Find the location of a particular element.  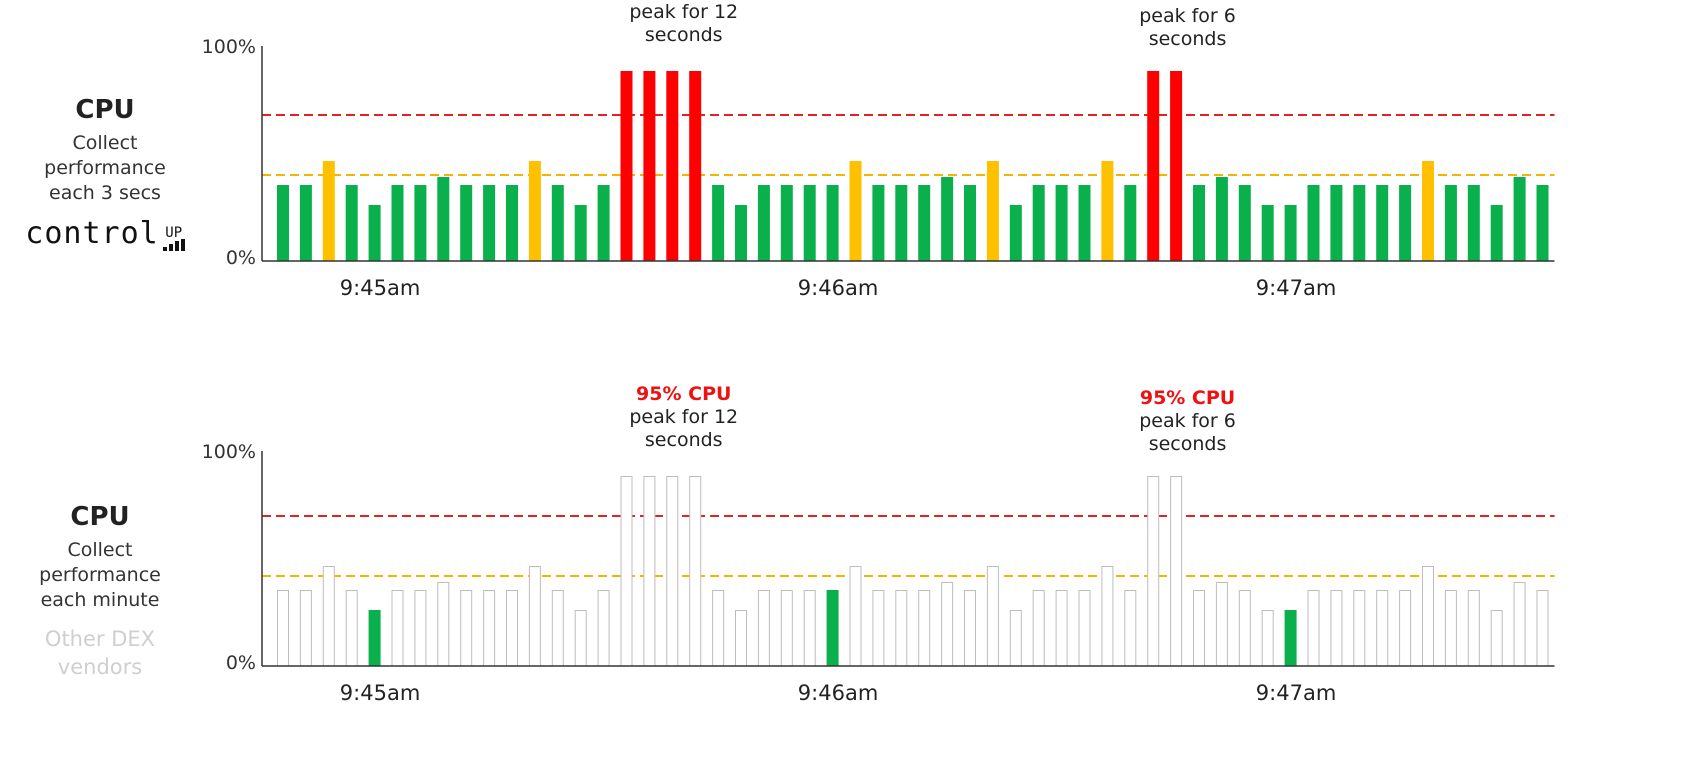

signal-bars-icon is located at coordinates (173, 245).